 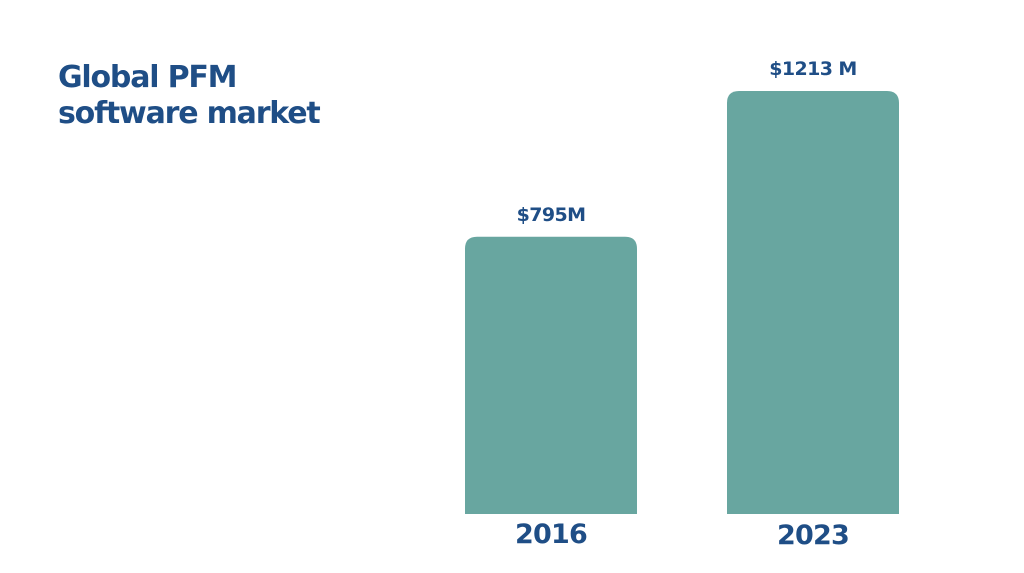 I want to click on x-tick-label-2023: 2023, so click(x=813, y=535).